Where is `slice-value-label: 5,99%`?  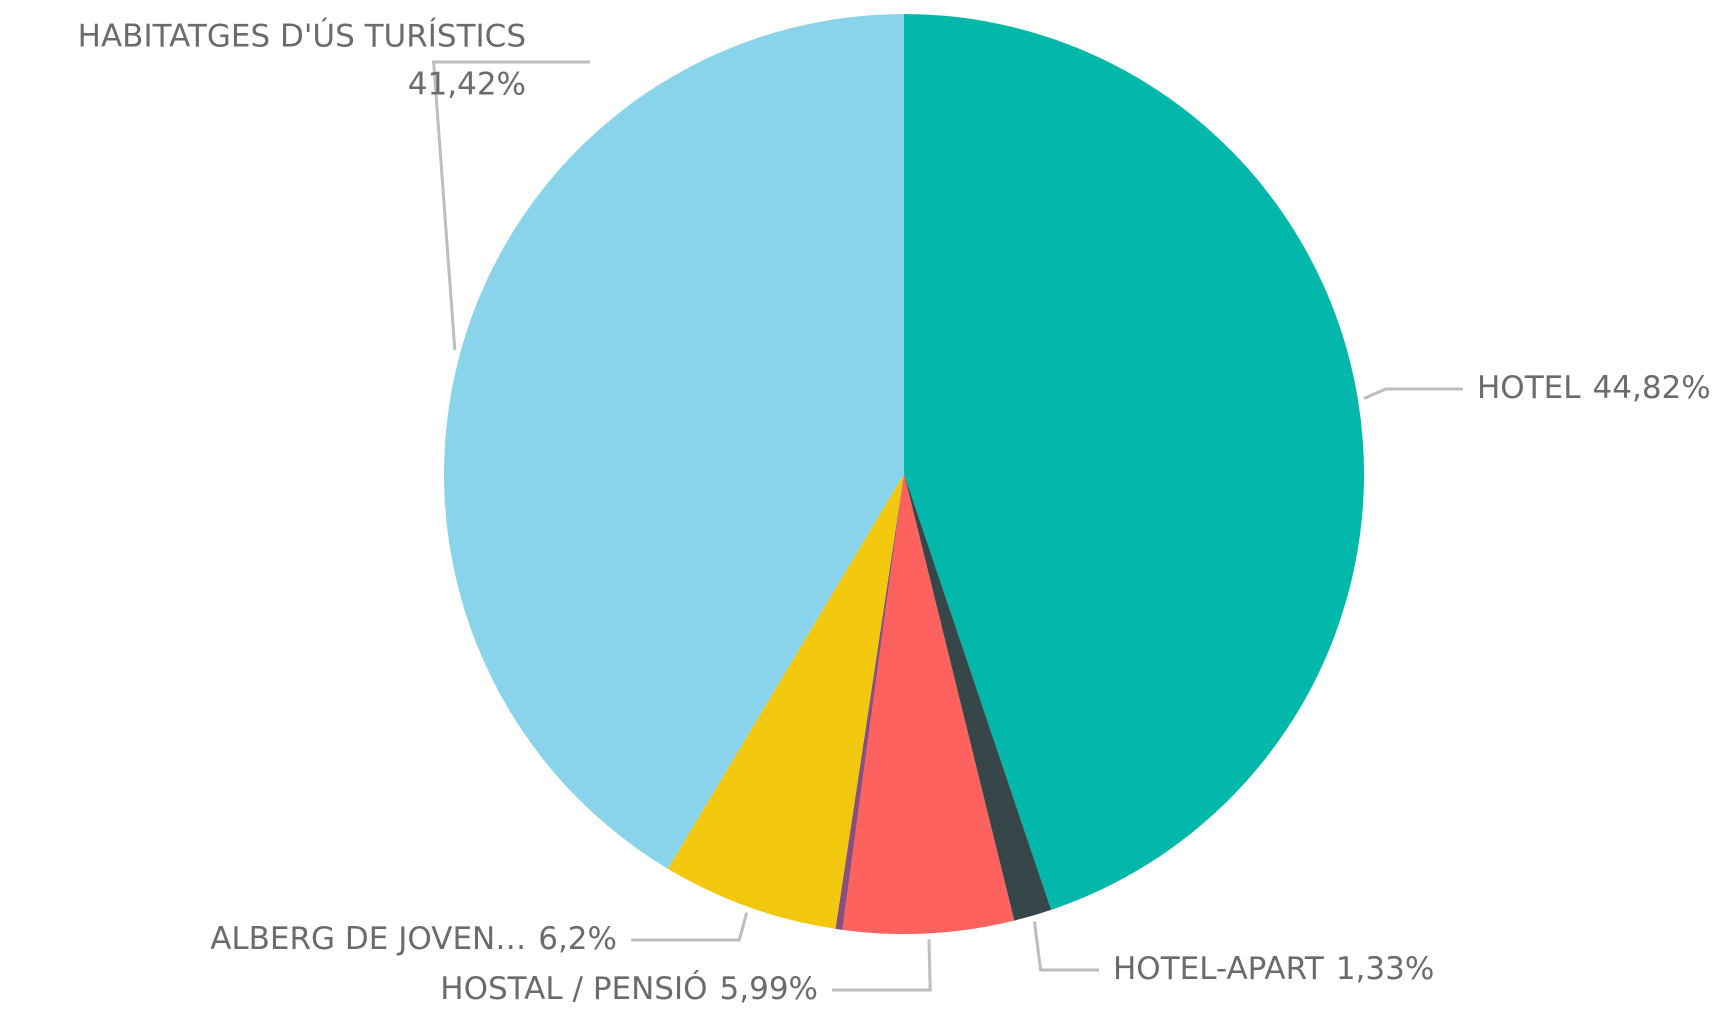 slice-value-label: 5,99% is located at coordinates (769, 989).